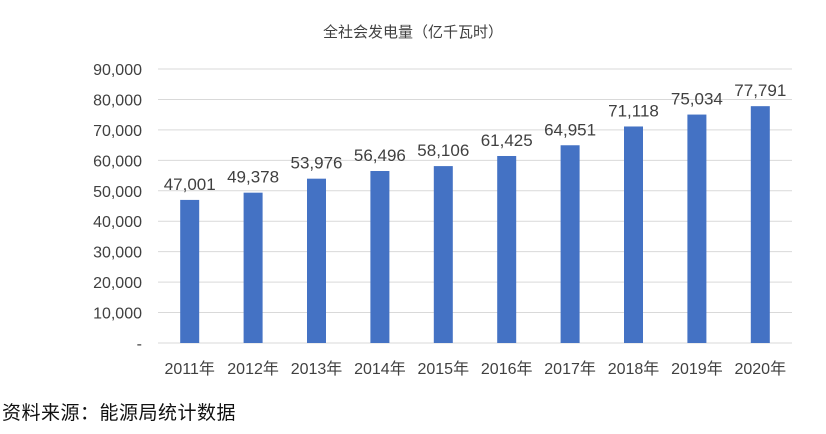 The image size is (826, 434). What do you see at coordinates (253, 177) in the screenshot?
I see `data-label: 49,378` at bounding box center [253, 177].